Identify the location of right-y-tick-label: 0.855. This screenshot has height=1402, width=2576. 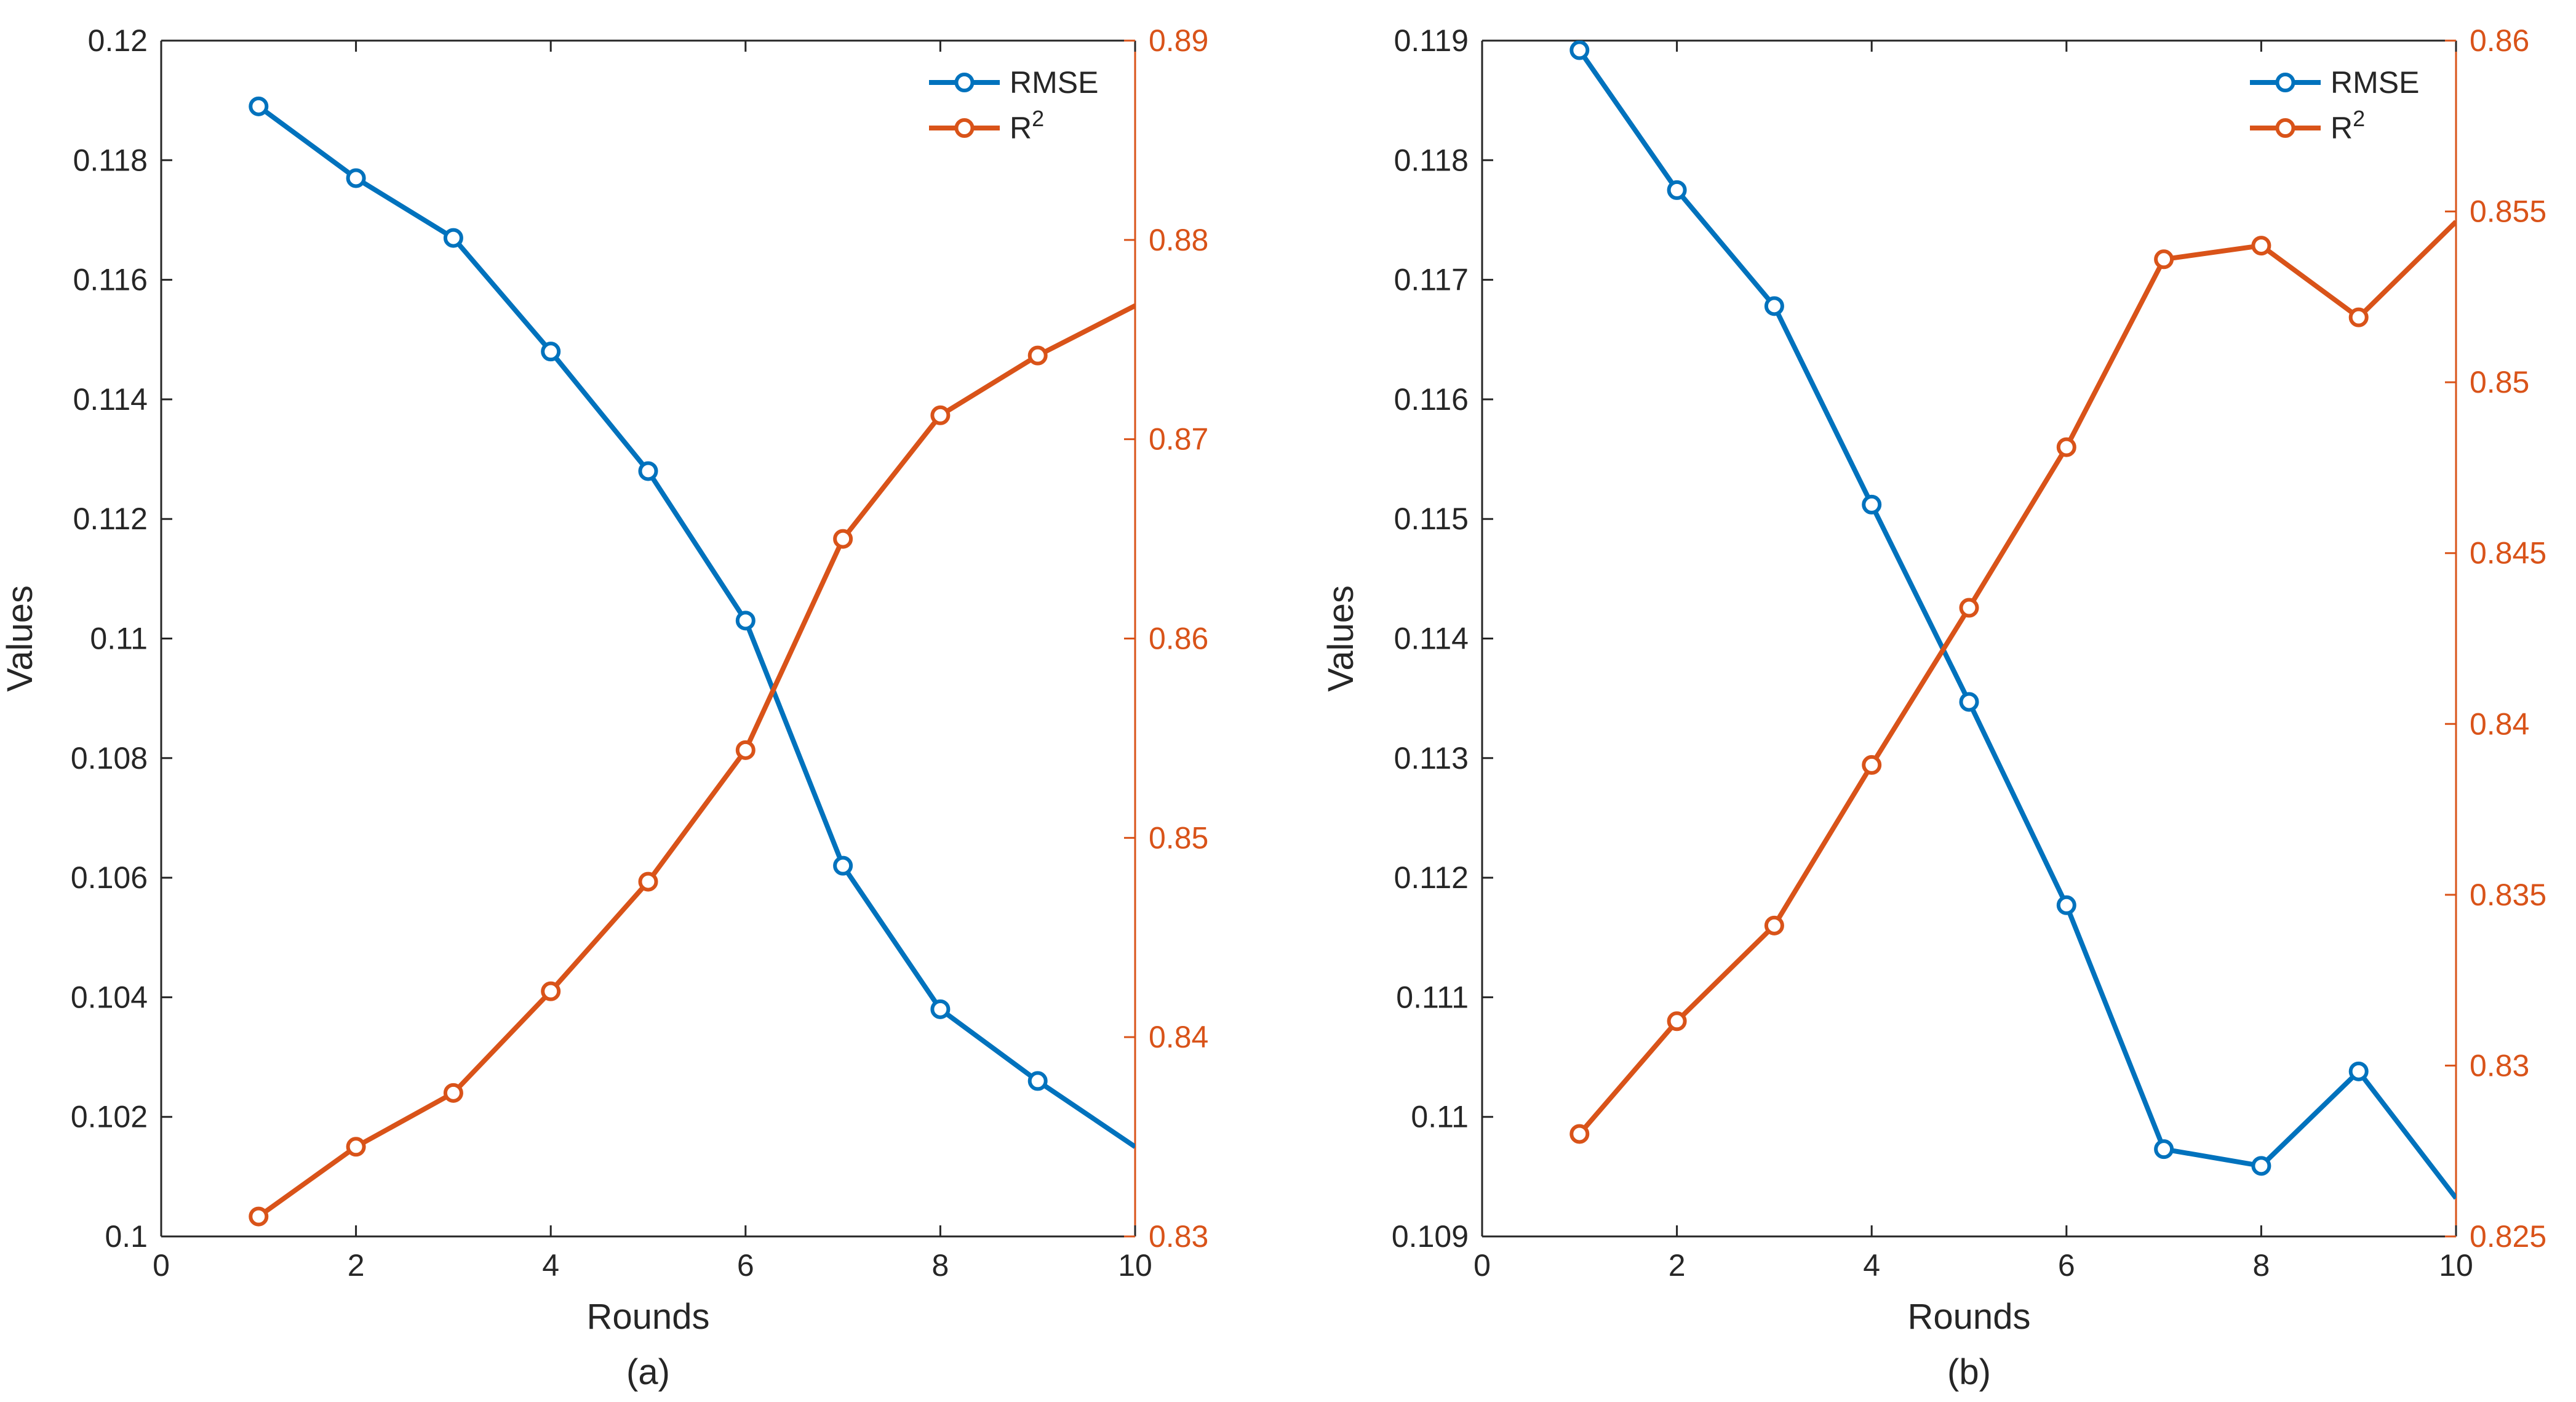
(2508, 211).